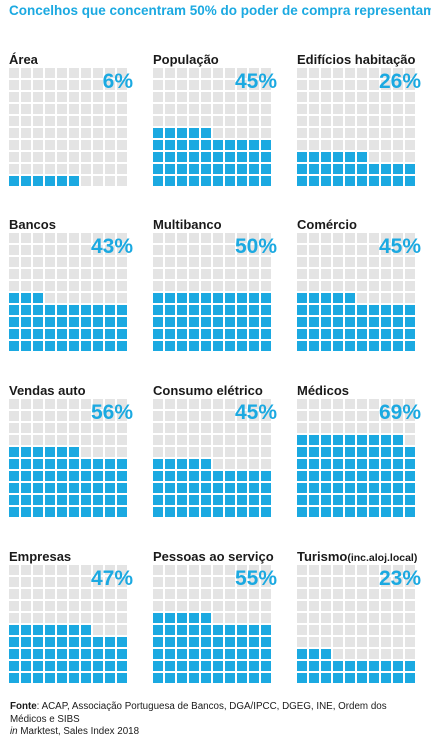 Image resolution: width=431 pixels, height=756 pixels. Describe the element at coordinates (78, 731) in the screenshot. I see `source-in-text: Marktest, Sales Index 2018` at that location.